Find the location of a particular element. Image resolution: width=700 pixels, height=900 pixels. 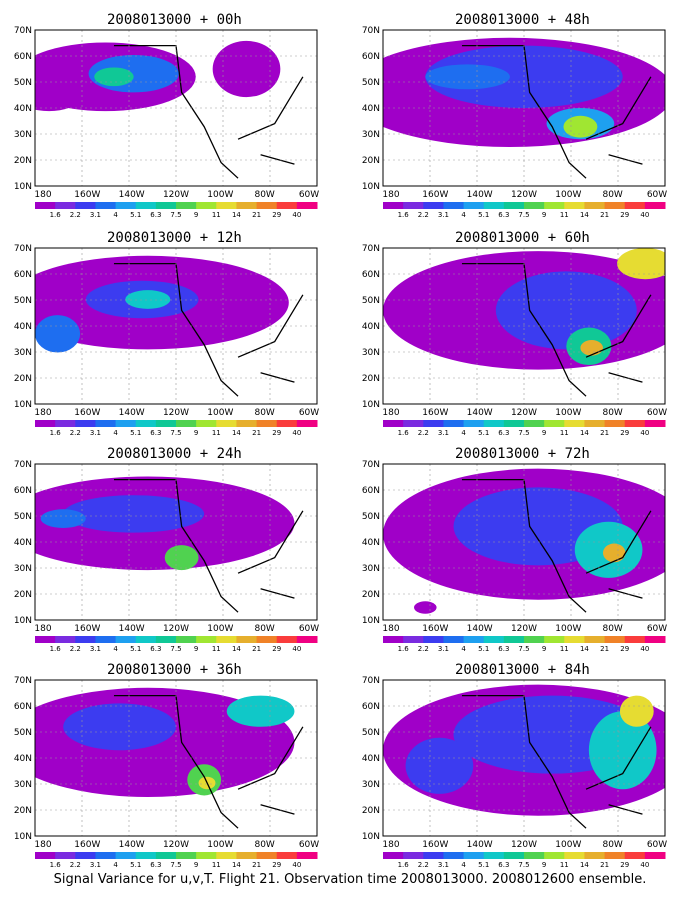

panel-title: 2008013000 + 00h is located at coordinates (174, 20).